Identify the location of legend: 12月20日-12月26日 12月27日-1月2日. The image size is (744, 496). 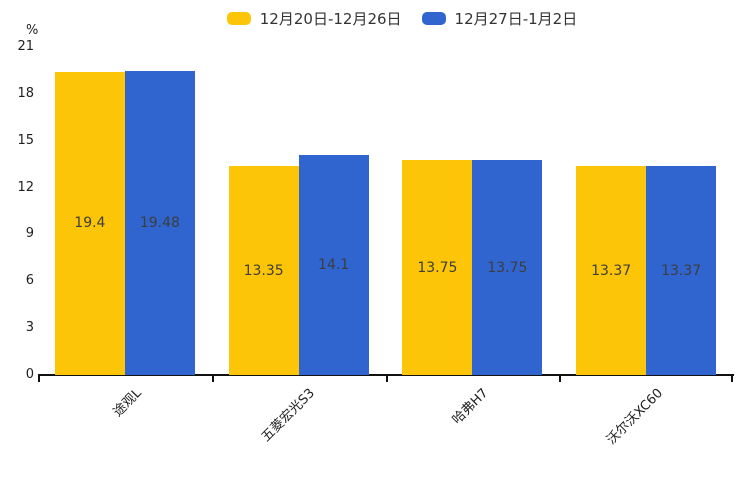
(387, 18).